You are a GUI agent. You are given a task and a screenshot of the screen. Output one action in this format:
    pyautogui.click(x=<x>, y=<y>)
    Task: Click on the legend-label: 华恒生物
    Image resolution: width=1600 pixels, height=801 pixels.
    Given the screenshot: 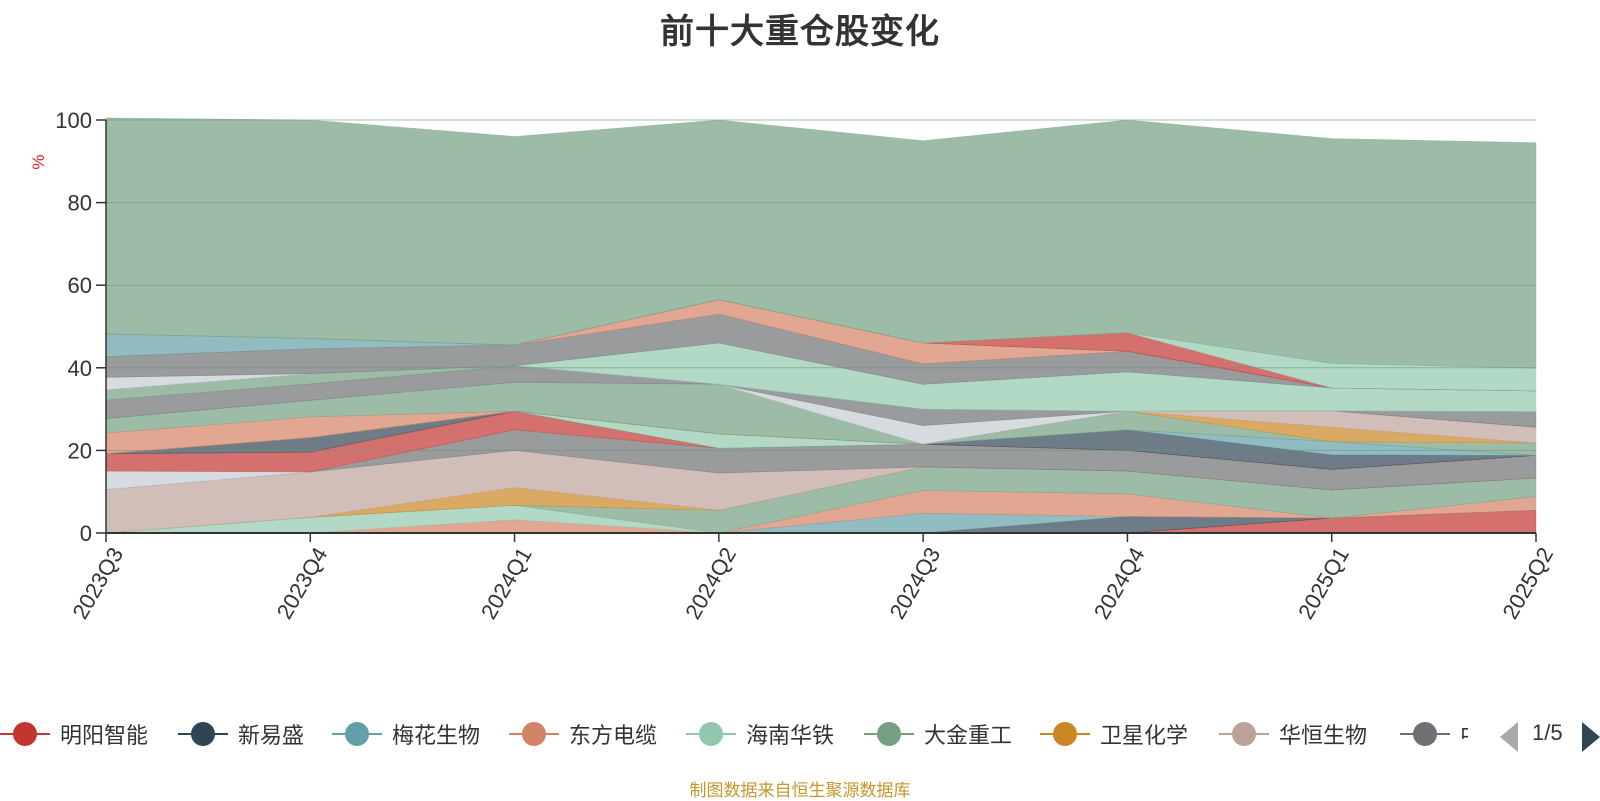 What is the action you would take?
    pyautogui.click(x=1323, y=735)
    